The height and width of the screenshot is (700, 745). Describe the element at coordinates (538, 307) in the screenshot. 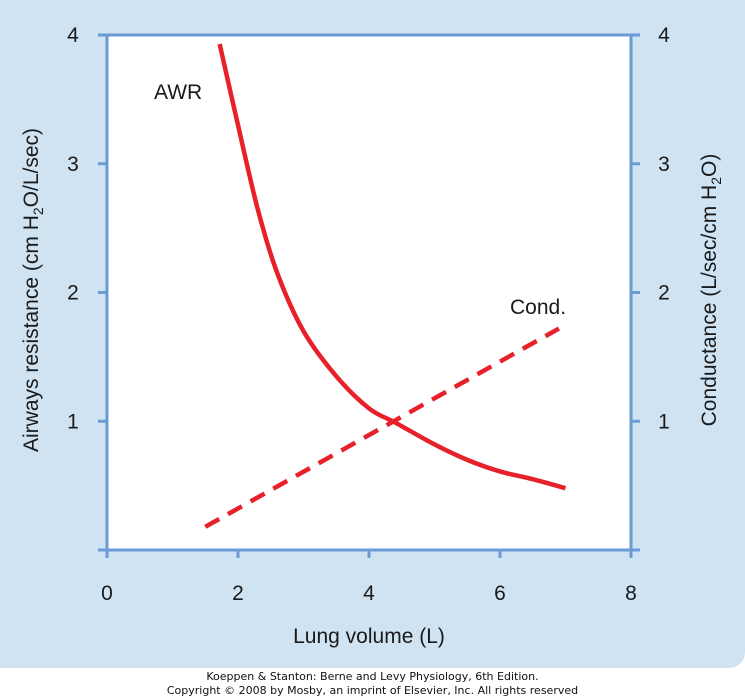

I see `series-label-cond: Cond.` at that location.